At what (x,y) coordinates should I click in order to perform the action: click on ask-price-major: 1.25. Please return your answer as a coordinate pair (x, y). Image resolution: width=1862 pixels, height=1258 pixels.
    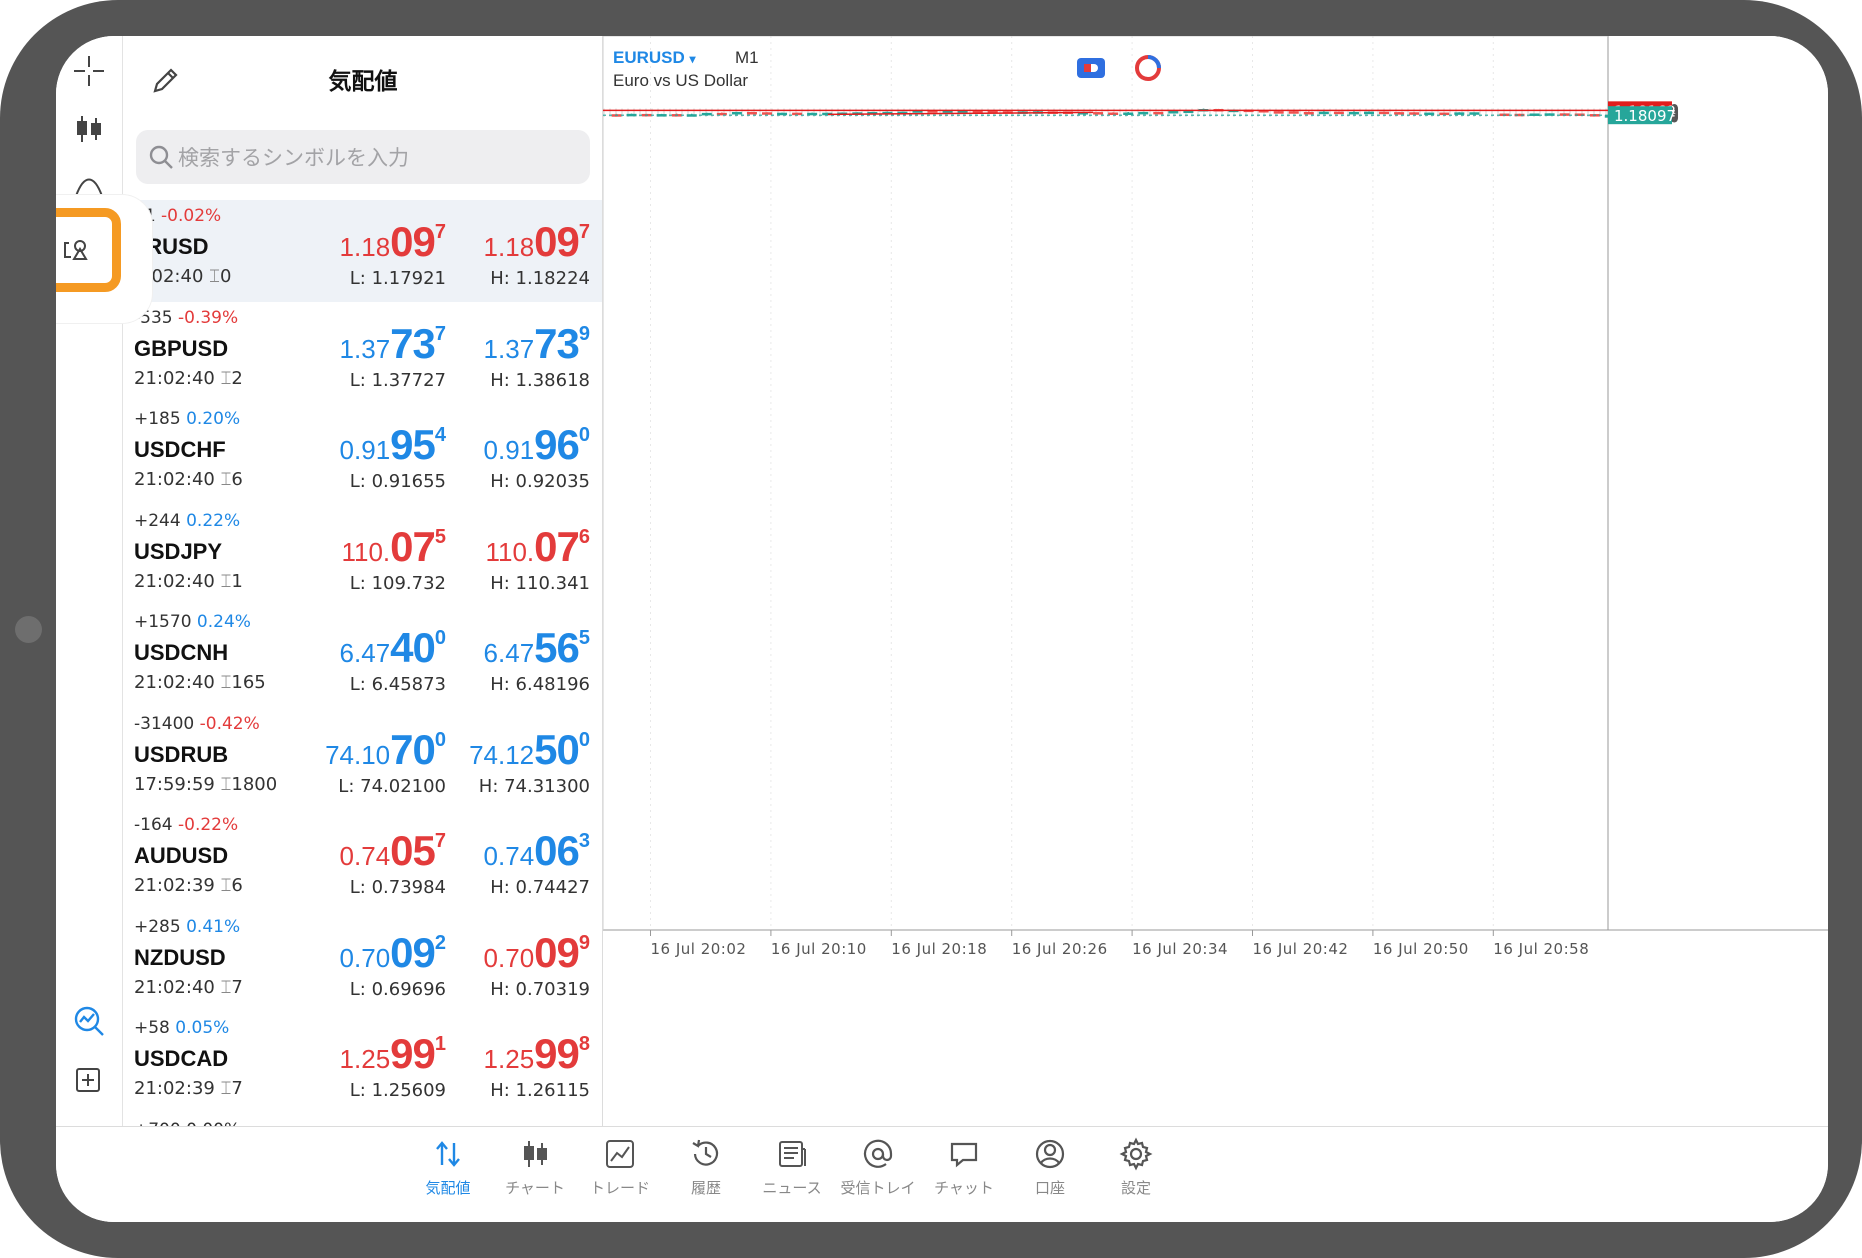
    Looking at the image, I should click on (509, 1059).